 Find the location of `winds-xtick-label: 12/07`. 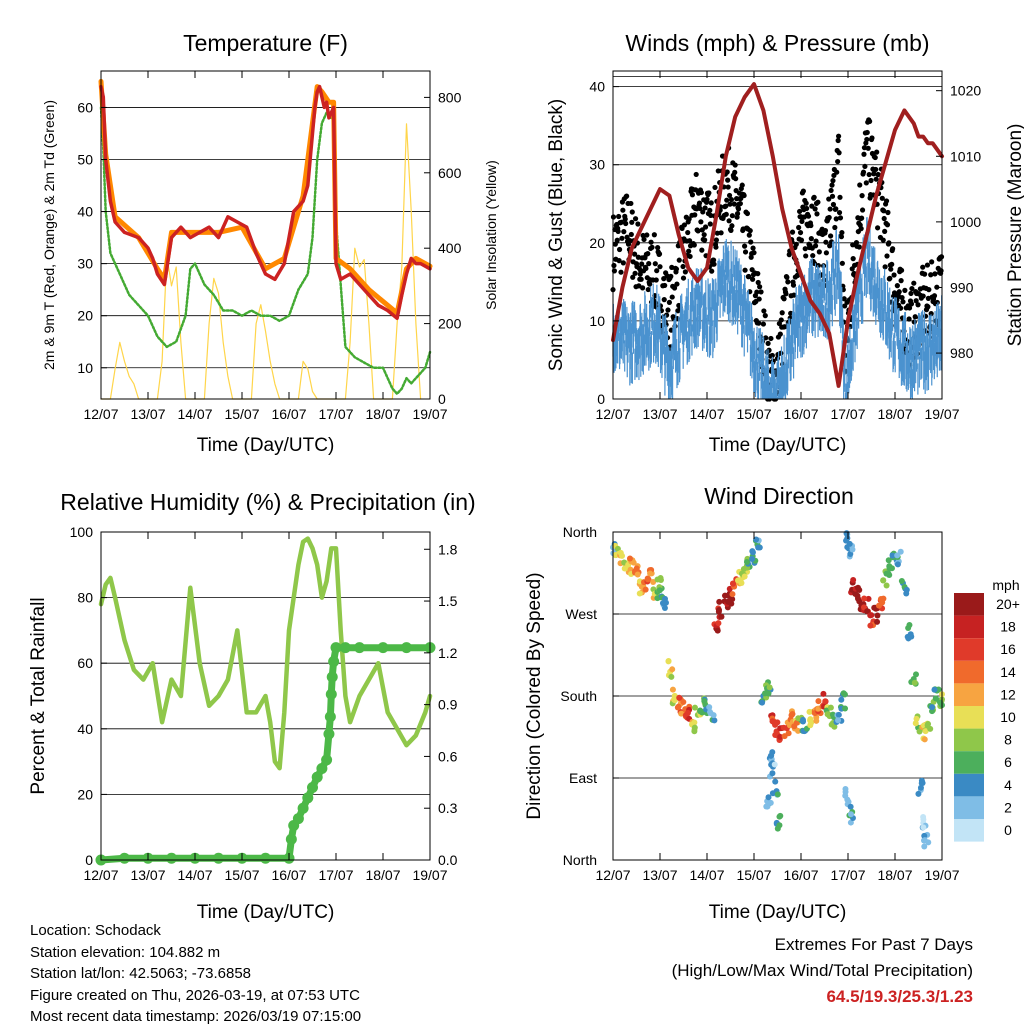

winds-xtick-label: 12/07 is located at coordinates (612, 414).